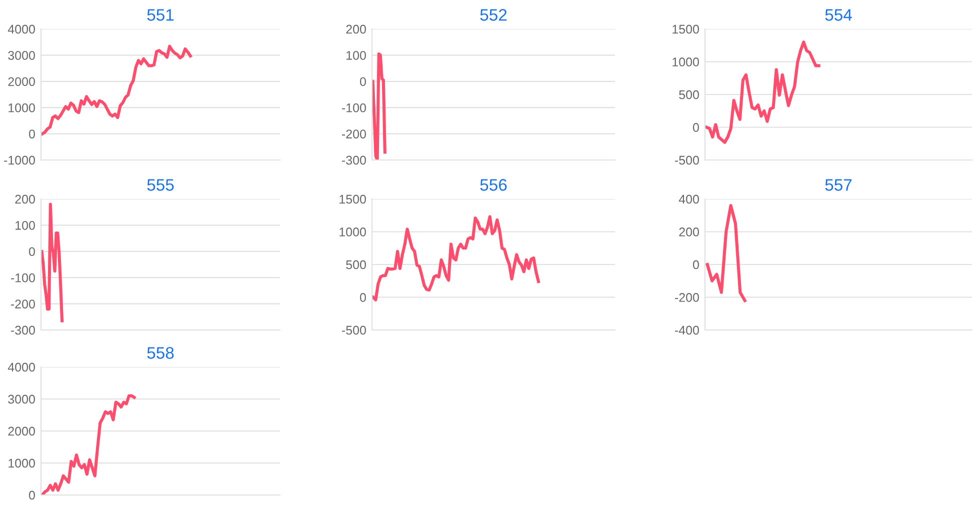 The width and height of the screenshot is (978, 505). I want to click on chart-title: 551, so click(160, 15).